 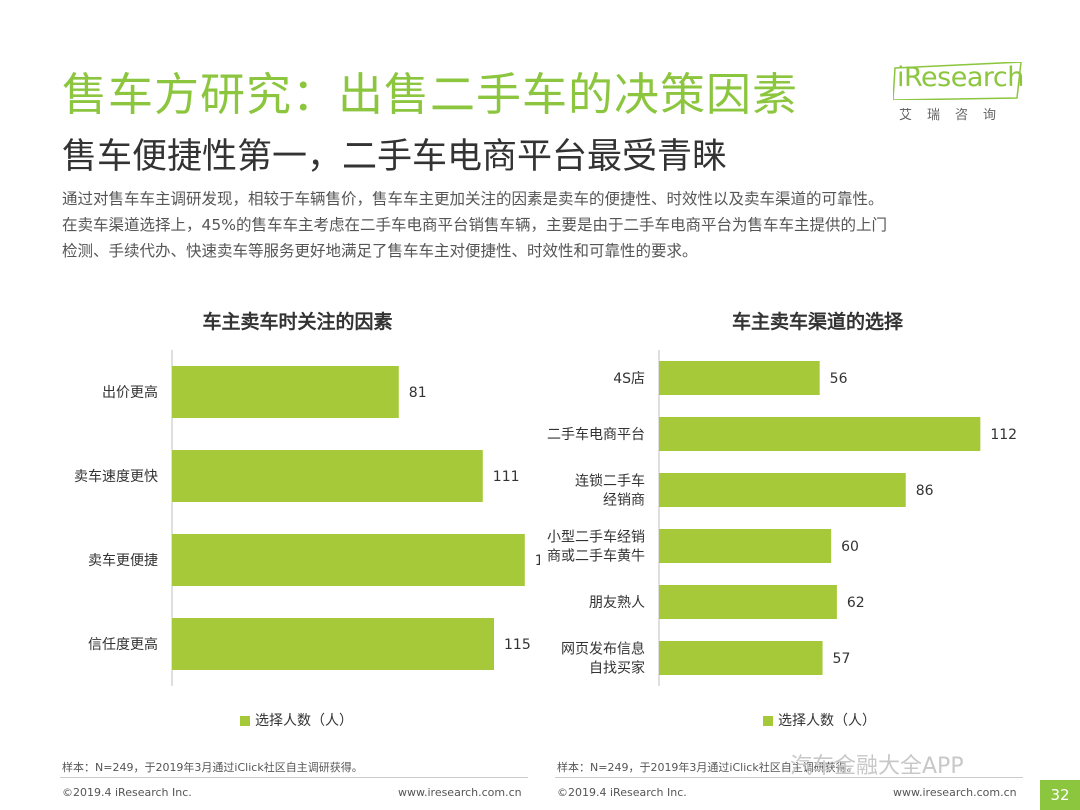 What do you see at coordinates (596, 556) in the screenshot?
I see `category-label: 商或二手车黄牛` at bounding box center [596, 556].